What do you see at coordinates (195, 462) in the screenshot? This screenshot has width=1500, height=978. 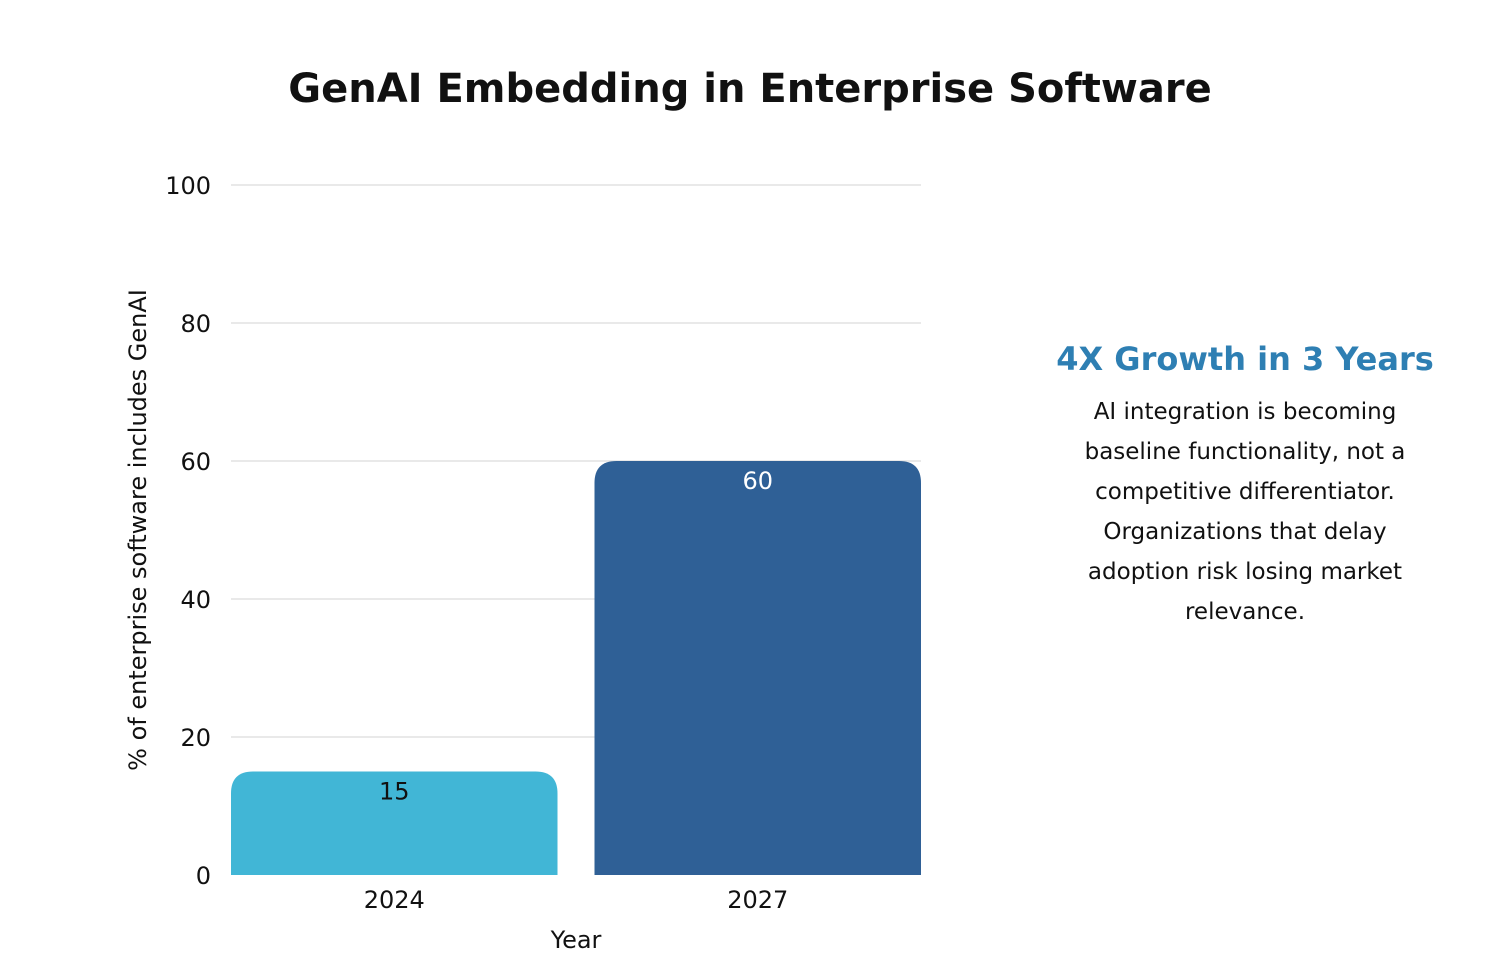 I see `y-tick-label: 60` at bounding box center [195, 462].